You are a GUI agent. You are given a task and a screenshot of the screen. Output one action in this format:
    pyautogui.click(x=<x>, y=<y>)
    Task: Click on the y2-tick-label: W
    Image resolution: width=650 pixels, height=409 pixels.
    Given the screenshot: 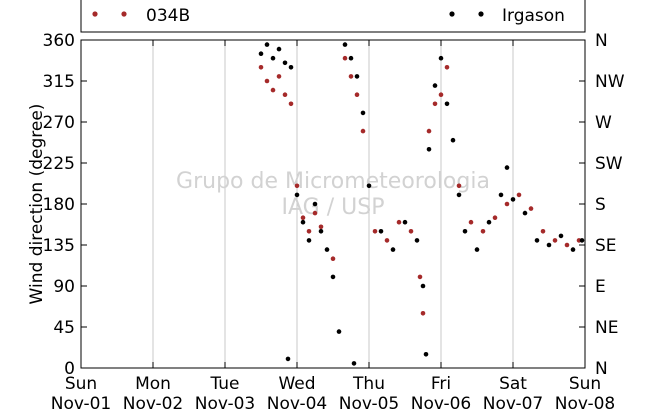 What is the action you would take?
    pyautogui.click(x=603, y=123)
    